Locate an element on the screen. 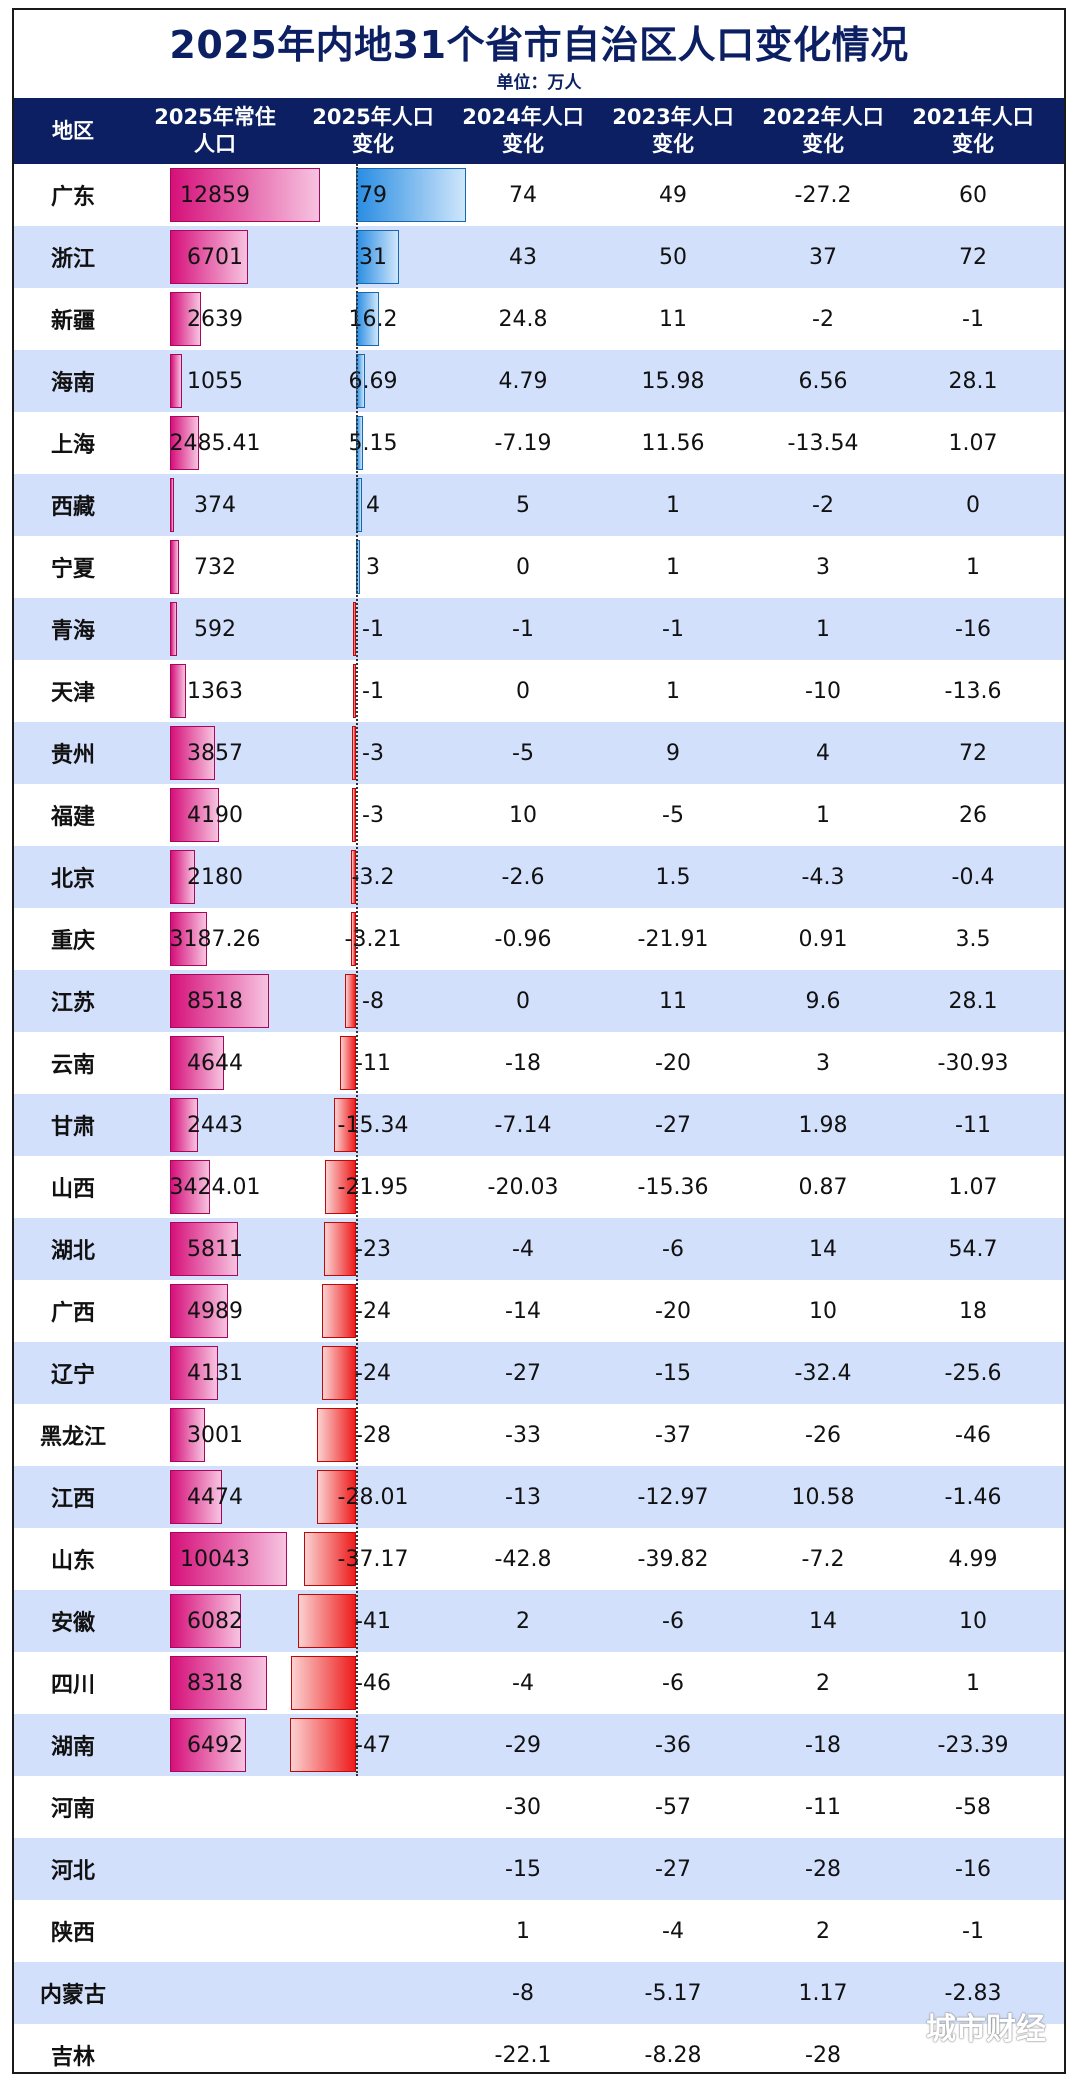  change-2023-value: -15 is located at coordinates (673, 1373).